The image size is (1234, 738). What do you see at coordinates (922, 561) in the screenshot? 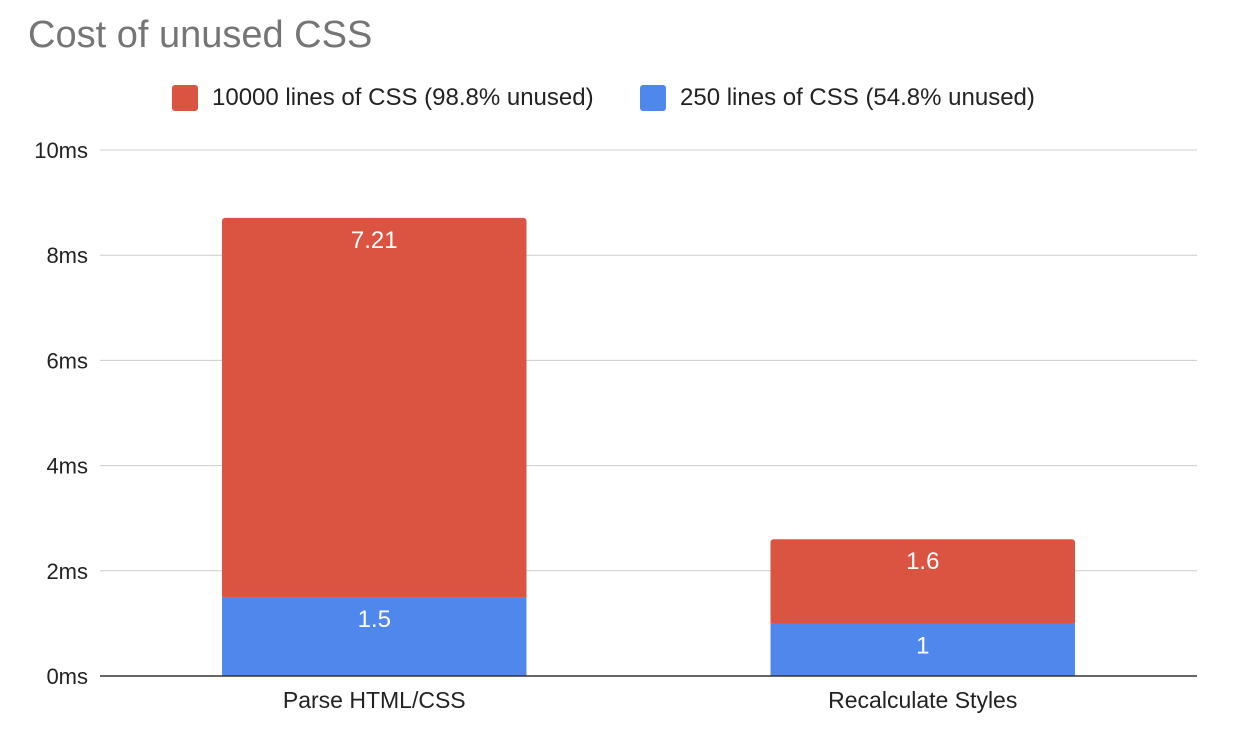
I see `data-label-recalculate-styles-series-1: 1.6` at bounding box center [922, 561].